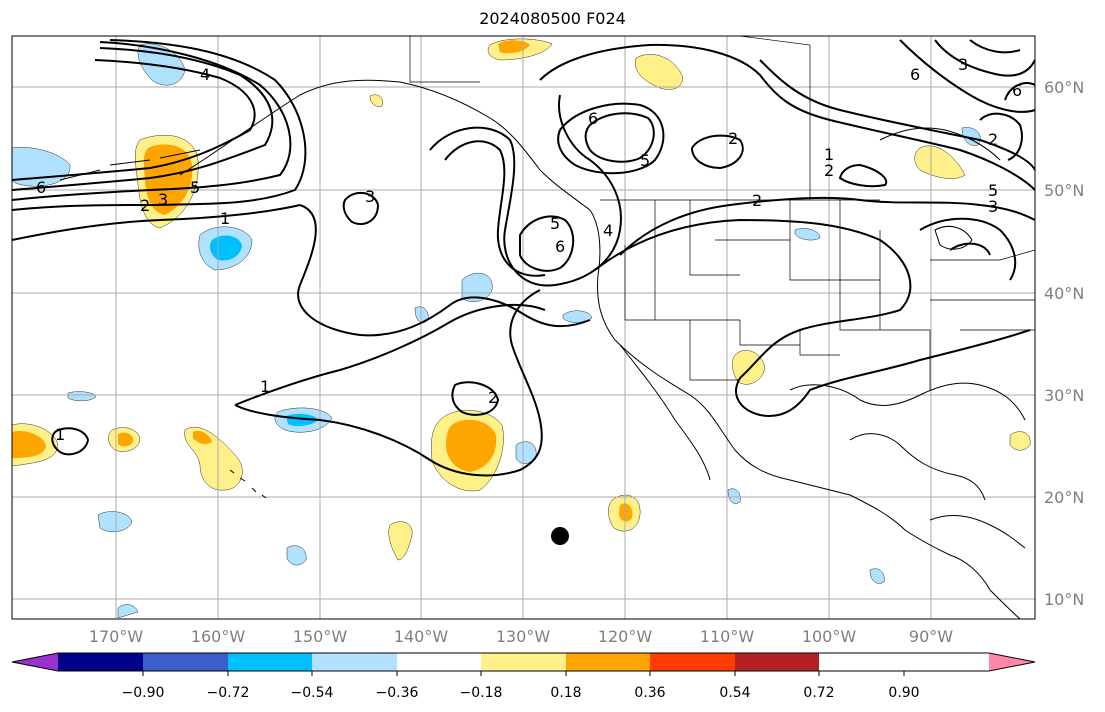 This screenshot has height=712, width=1105. Describe the element at coordinates (829, 636) in the screenshot. I see `lon-label: 100°W` at that location.